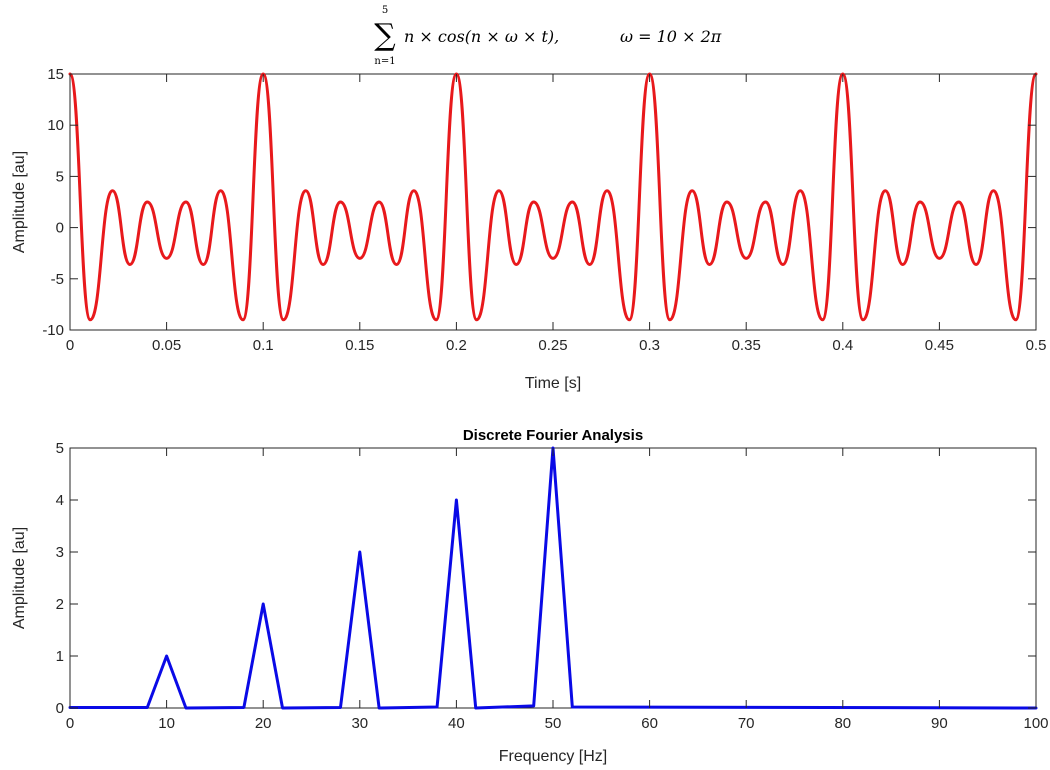  What do you see at coordinates (842, 345) in the screenshot?
I see `time-domain-xtick-label: 0.4` at bounding box center [842, 345].